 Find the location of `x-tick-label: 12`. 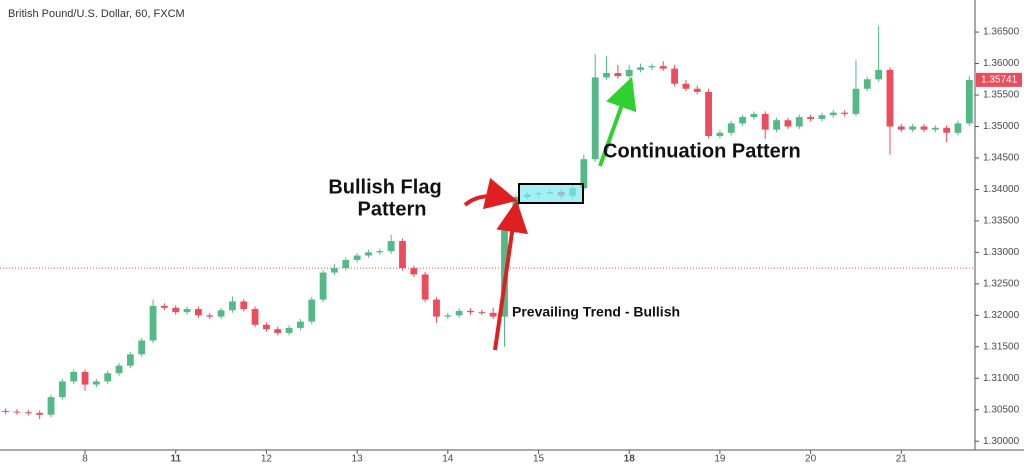

x-tick-label: 12 is located at coordinates (267, 459).